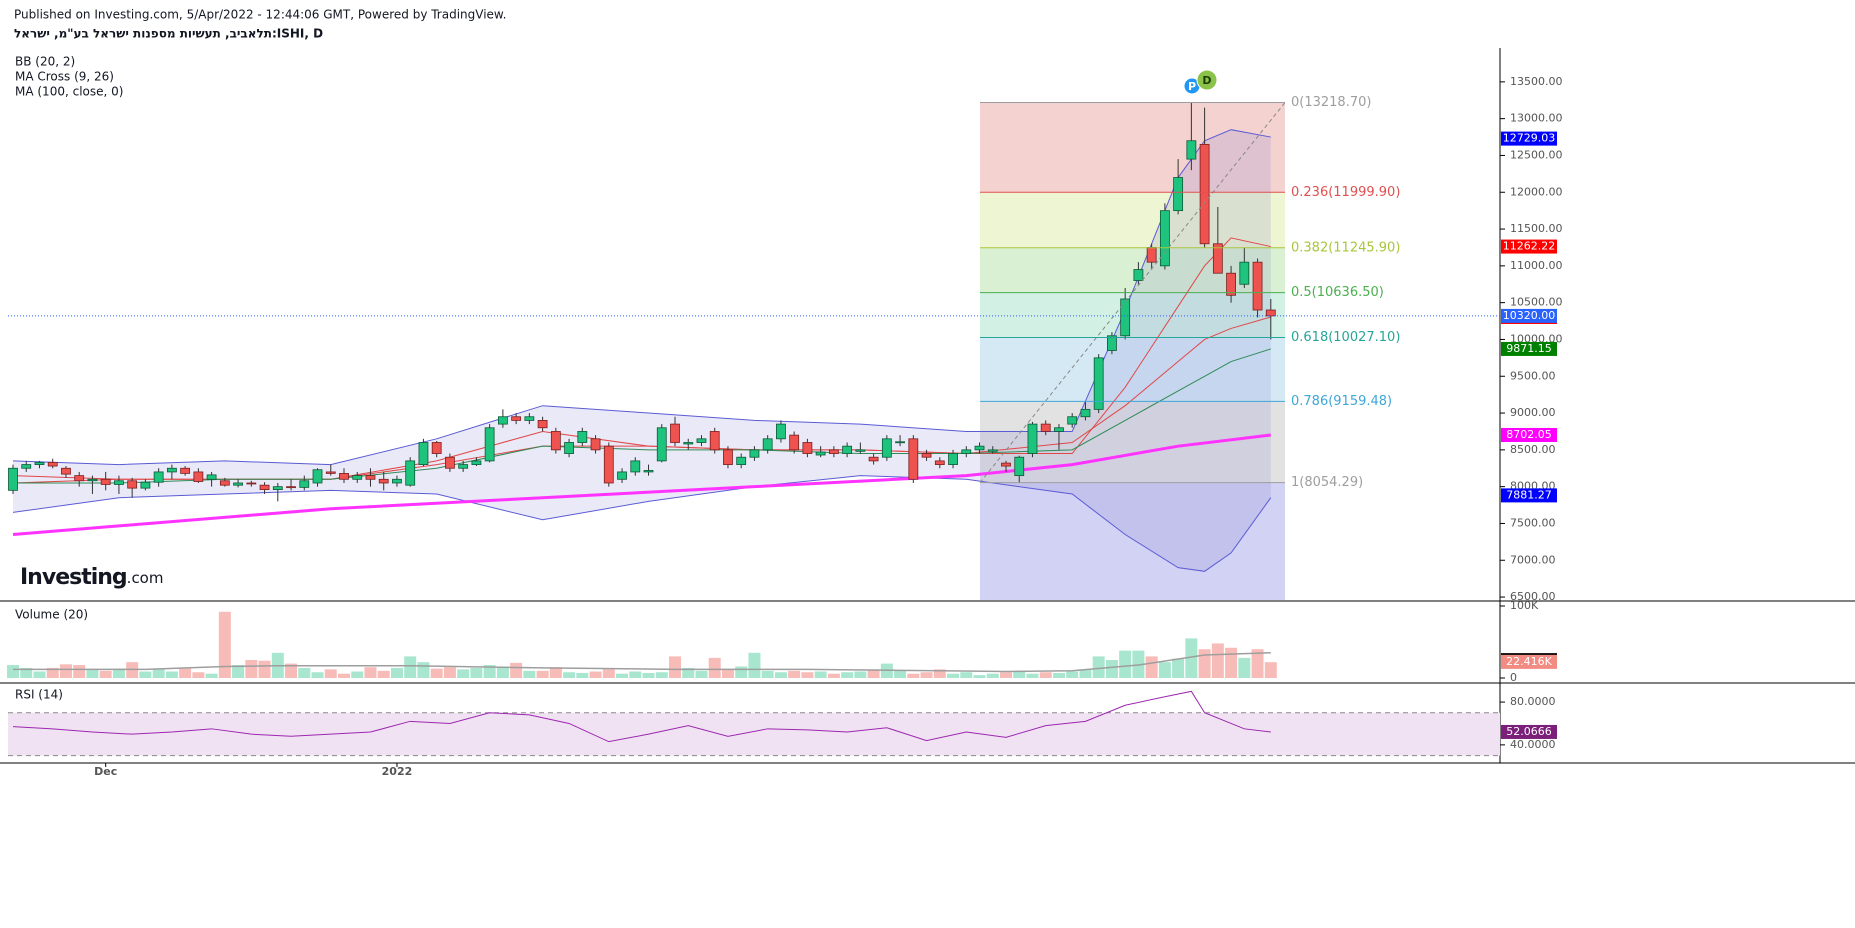 This screenshot has width=1855, height=928. I want to click on logo: Investing.com, so click(91, 577).